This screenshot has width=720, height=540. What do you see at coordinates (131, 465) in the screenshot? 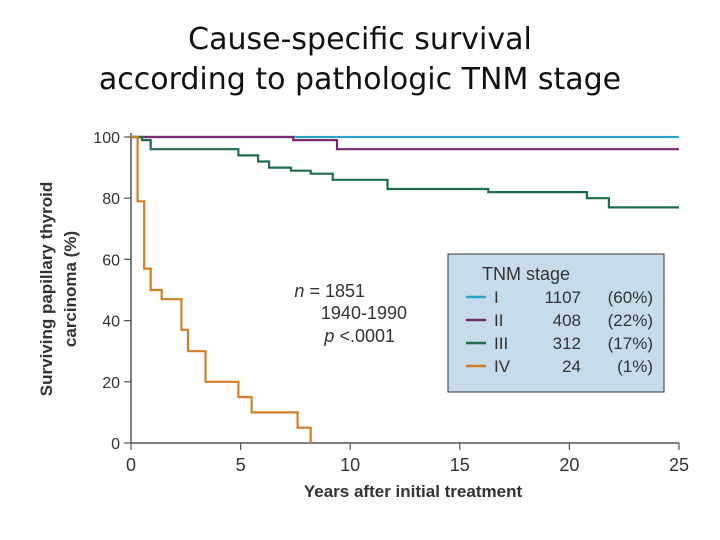
I see `x-tick-label-0: 0` at bounding box center [131, 465].